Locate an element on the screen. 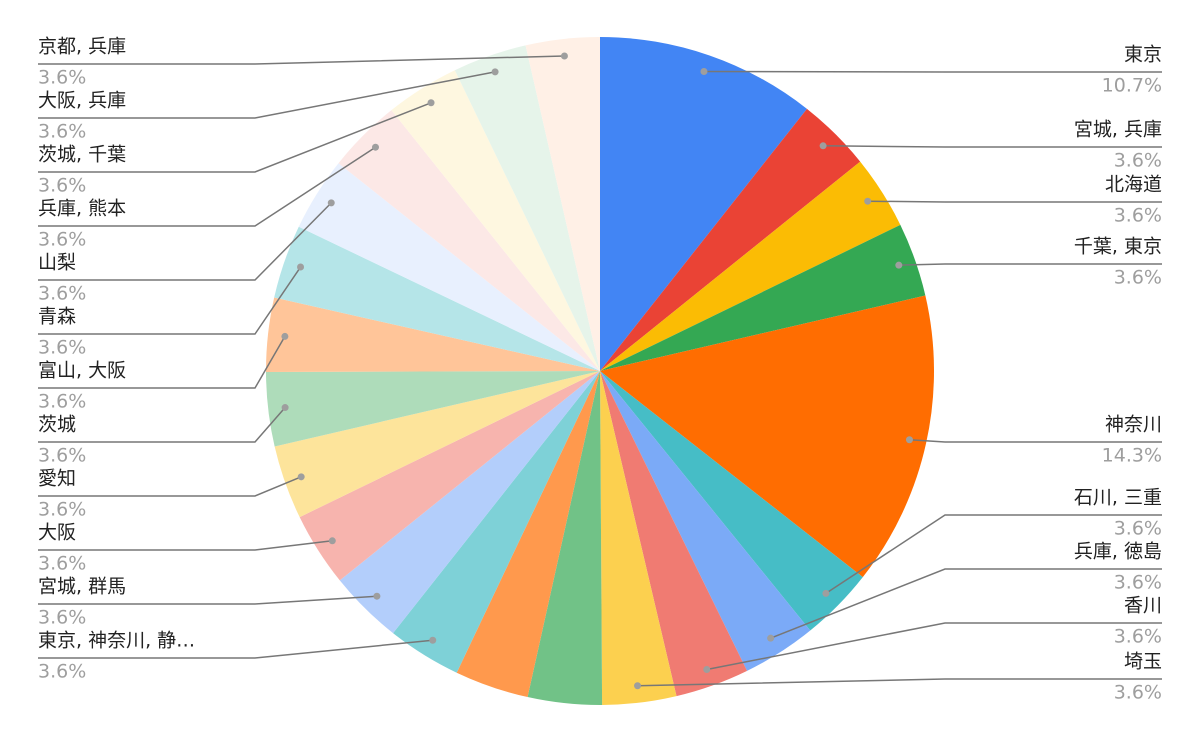 Image resolution: width=1200 pixels, height=742 pixels. slice-label: 愛知 is located at coordinates (57, 479).